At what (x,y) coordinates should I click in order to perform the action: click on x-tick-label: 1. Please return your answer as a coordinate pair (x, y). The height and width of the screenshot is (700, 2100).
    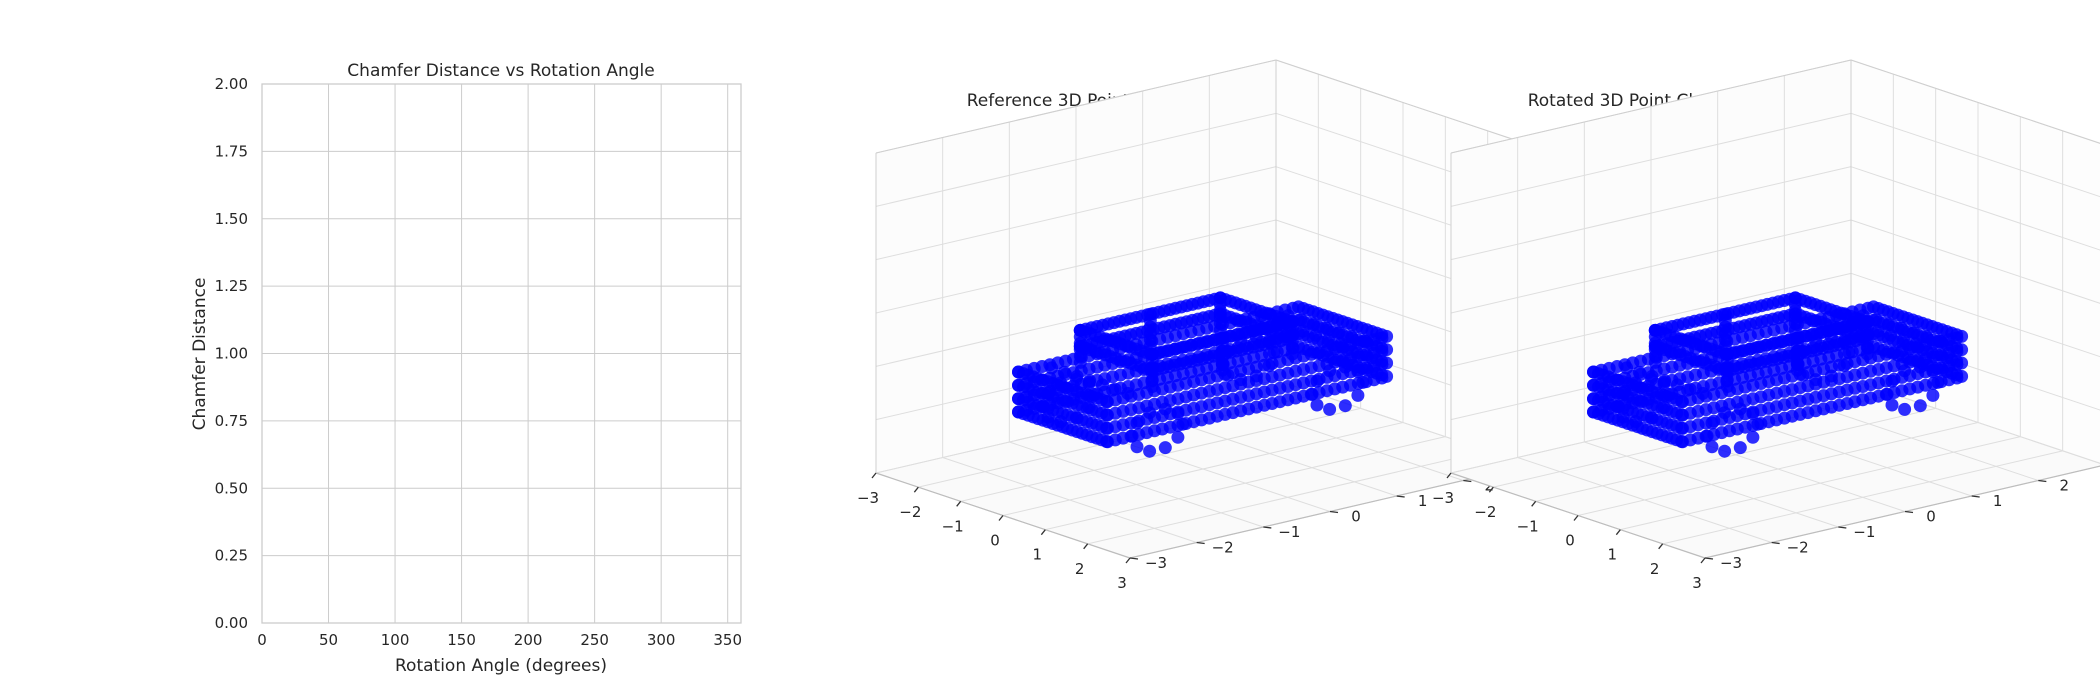
    Looking at the image, I should click on (1613, 555).